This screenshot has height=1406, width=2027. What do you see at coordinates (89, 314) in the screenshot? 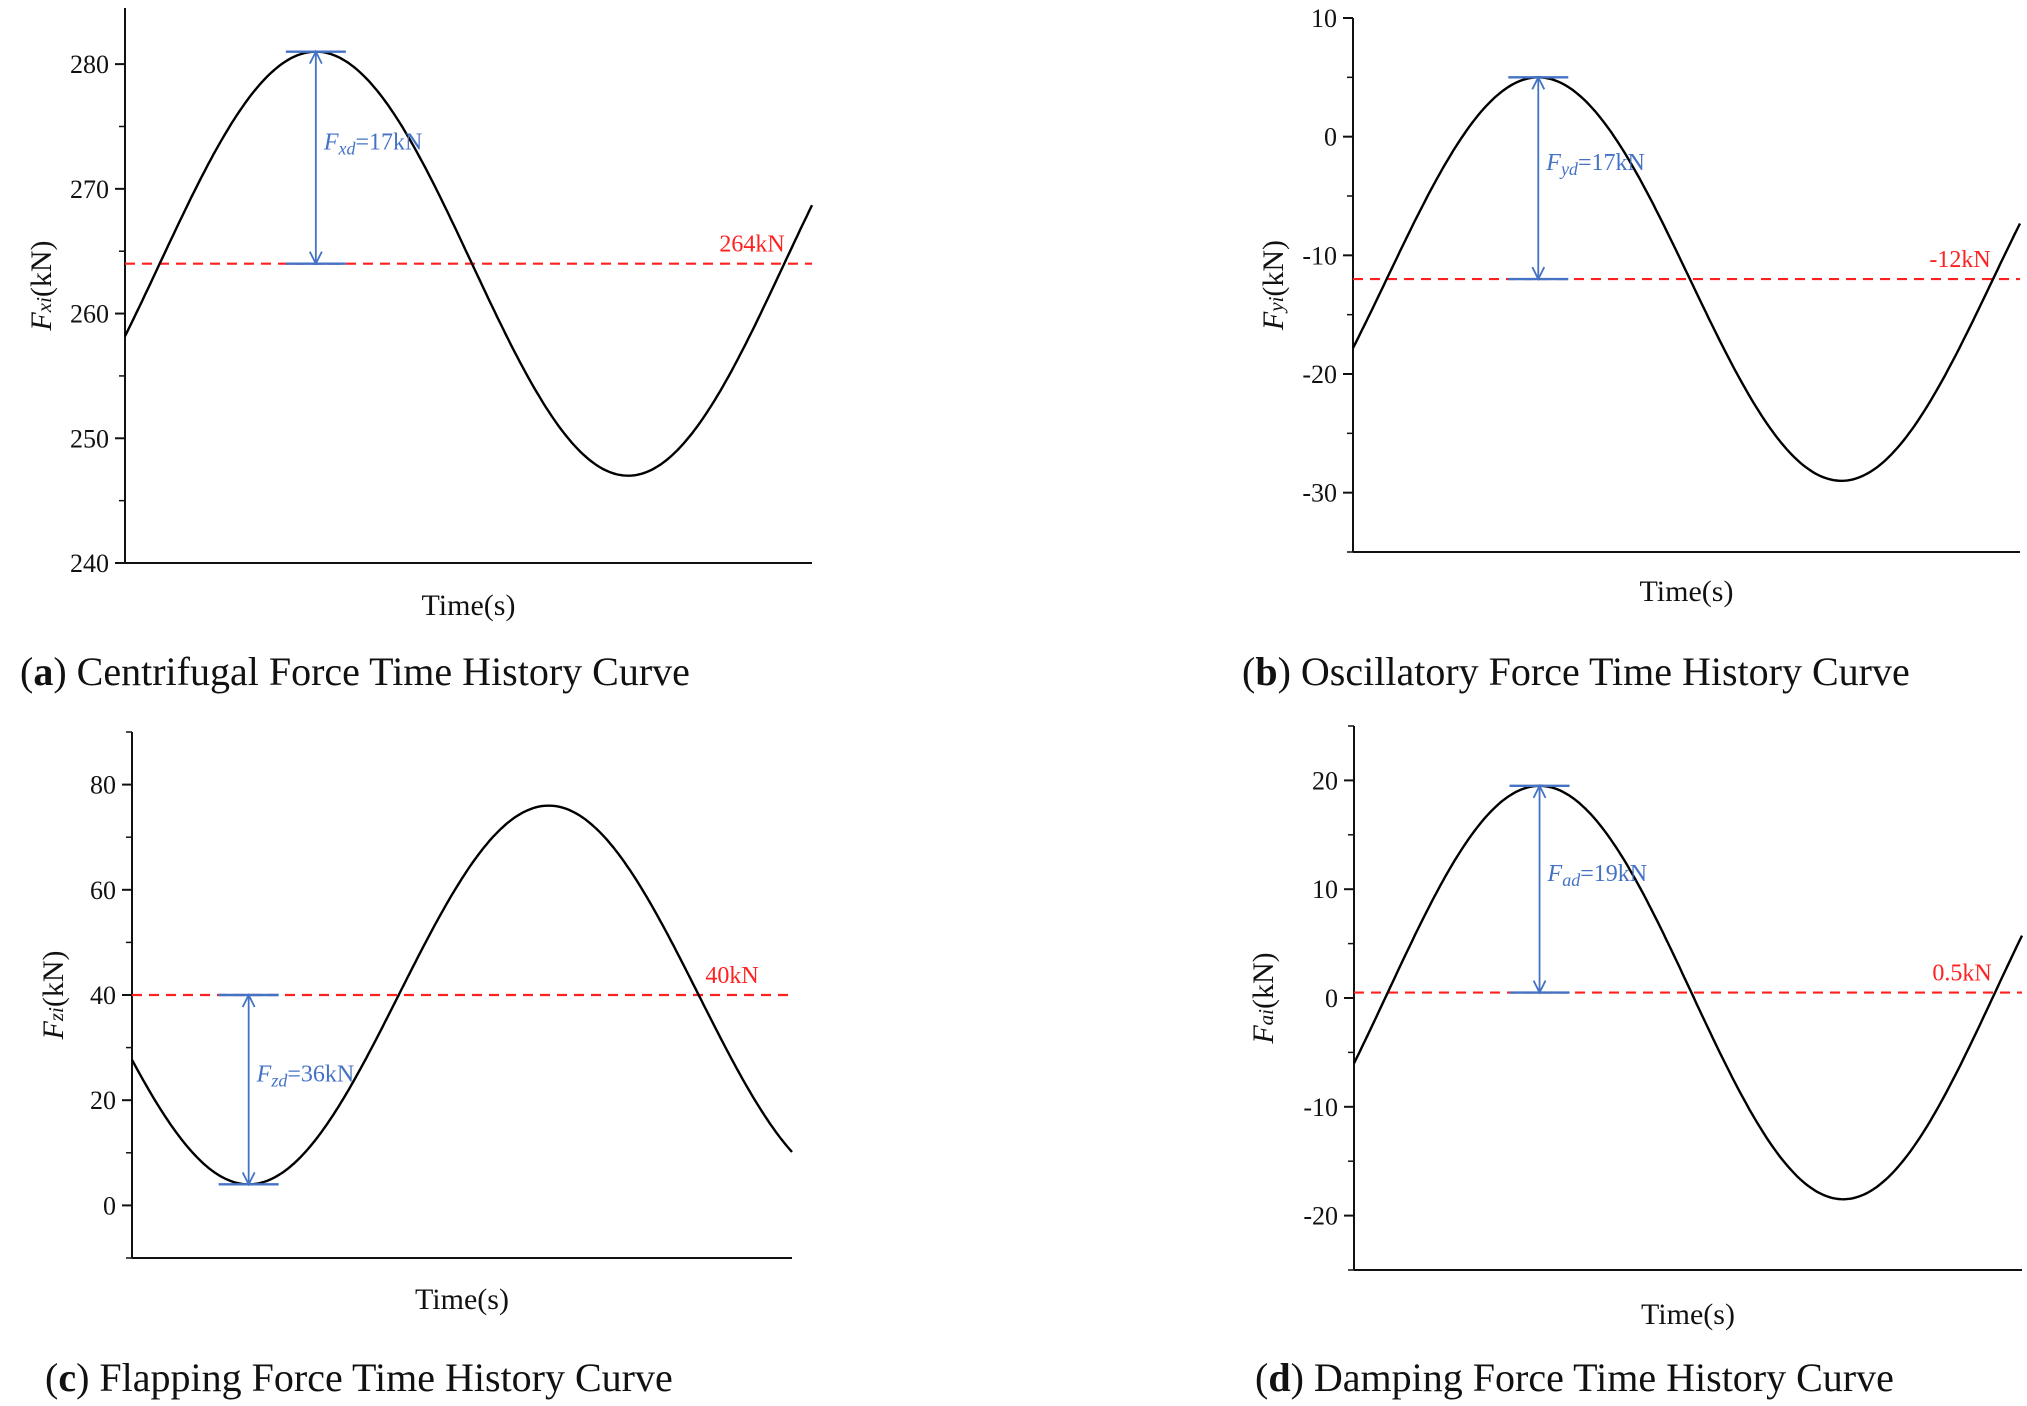
I see `y-tick-label: 260` at bounding box center [89, 314].